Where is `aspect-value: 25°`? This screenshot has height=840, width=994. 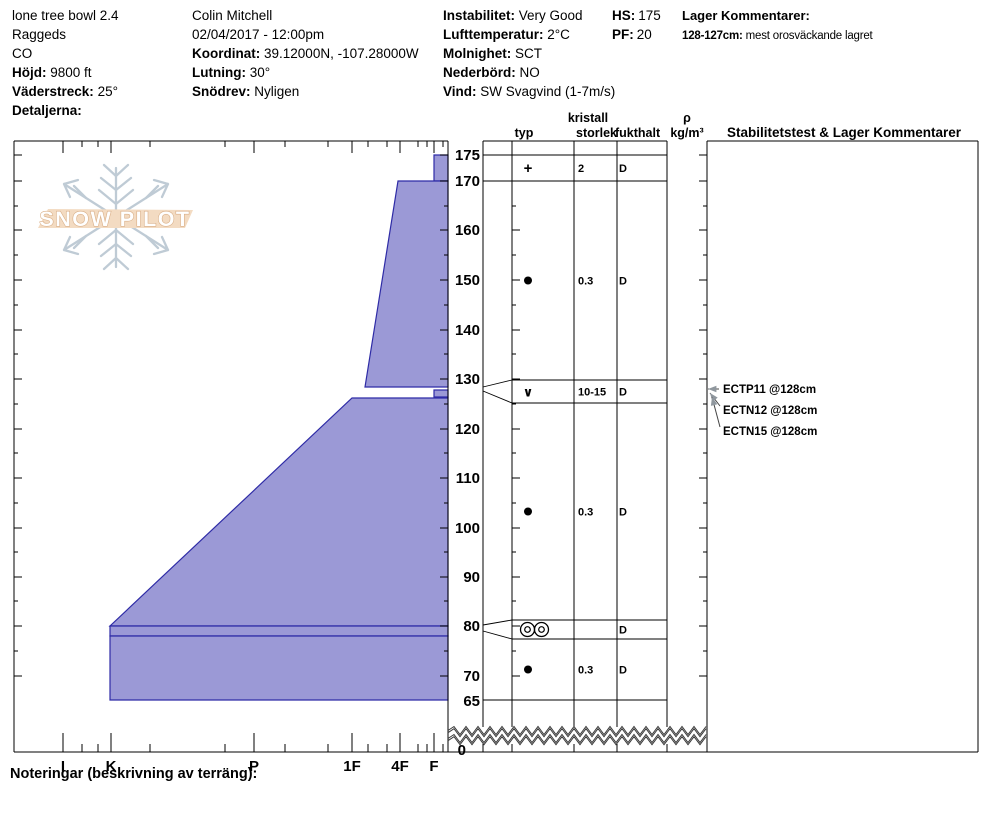
aspect-value: 25° is located at coordinates (107, 91).